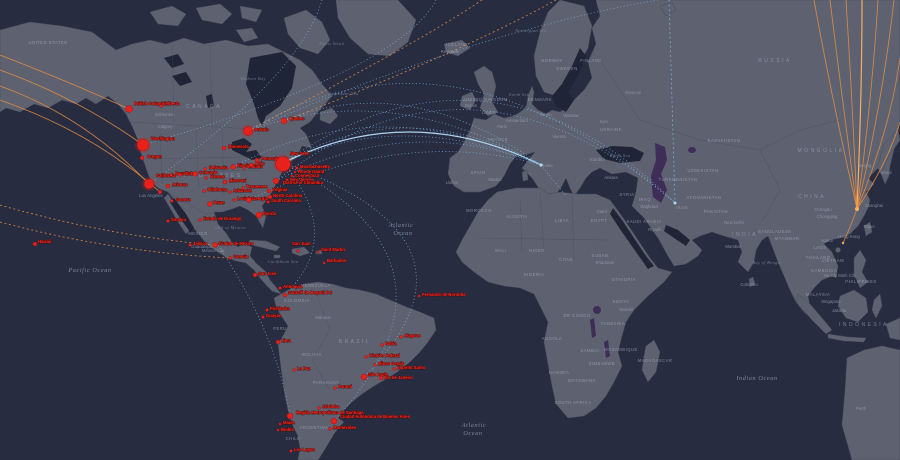 This screenshot has height=460, width=900. What do you see at coordinates (472, 433) in the screenshot?
I see `ocean-label: Ocean` at bounding box center [472, 433].